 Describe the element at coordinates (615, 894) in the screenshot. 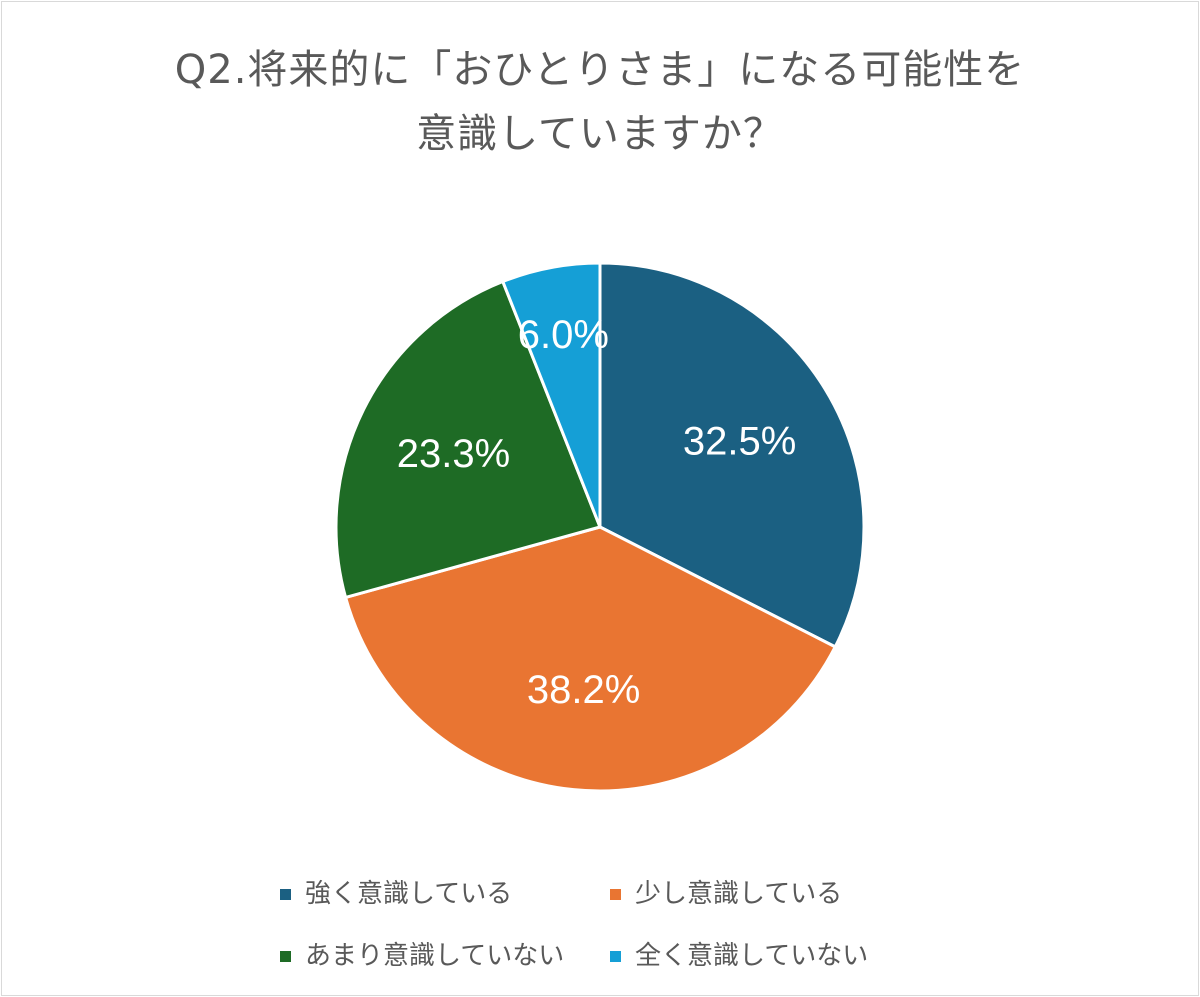

I see `legend-swatch-somewhat-aware` at that location.